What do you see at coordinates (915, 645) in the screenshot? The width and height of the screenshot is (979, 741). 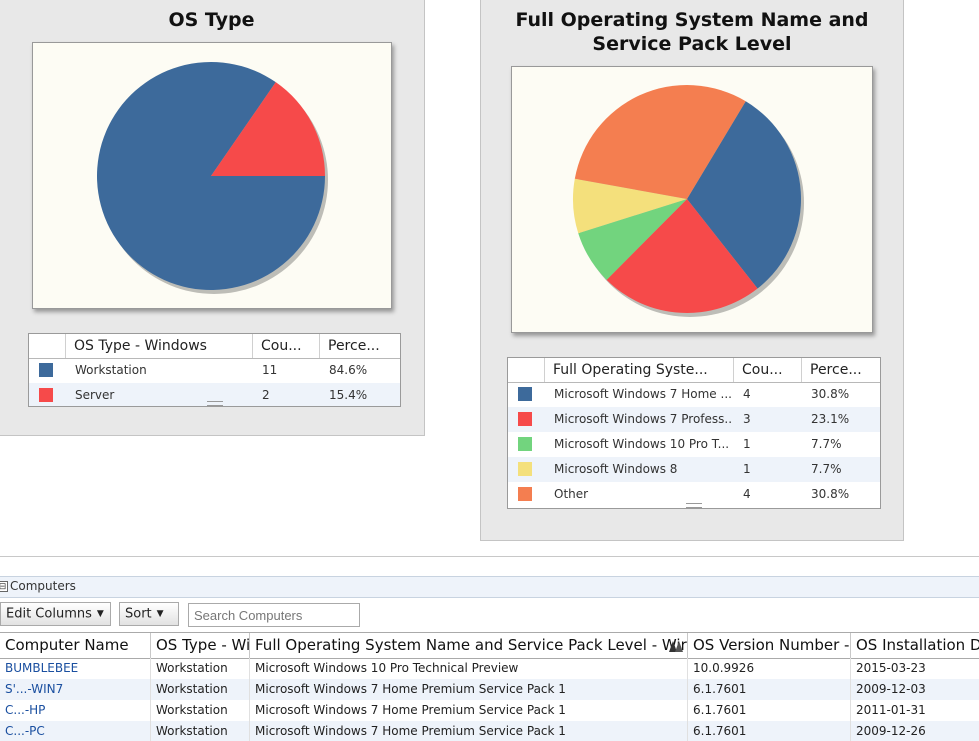 I see `column-header-os-install-date: OS Installation D` at bounding box center [915, 645].